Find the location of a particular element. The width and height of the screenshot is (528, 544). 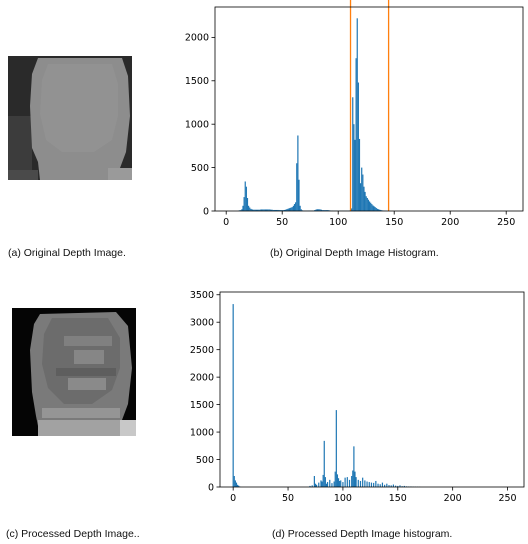

caption-d: (d) Processed Depth Image histogram. is located at coordinates (362, 534).